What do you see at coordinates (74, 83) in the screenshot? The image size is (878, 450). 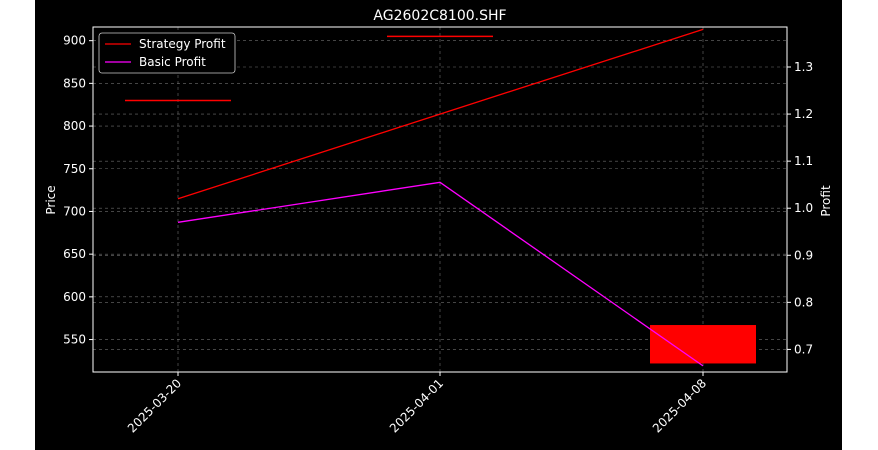 I see `y-tick-label-left: 850` at bounding box center [74, 83].